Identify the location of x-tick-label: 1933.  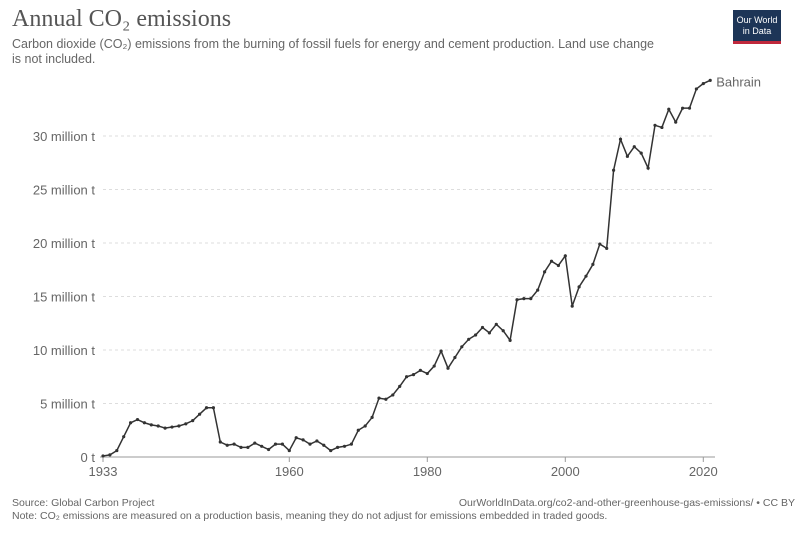
(103, 471).